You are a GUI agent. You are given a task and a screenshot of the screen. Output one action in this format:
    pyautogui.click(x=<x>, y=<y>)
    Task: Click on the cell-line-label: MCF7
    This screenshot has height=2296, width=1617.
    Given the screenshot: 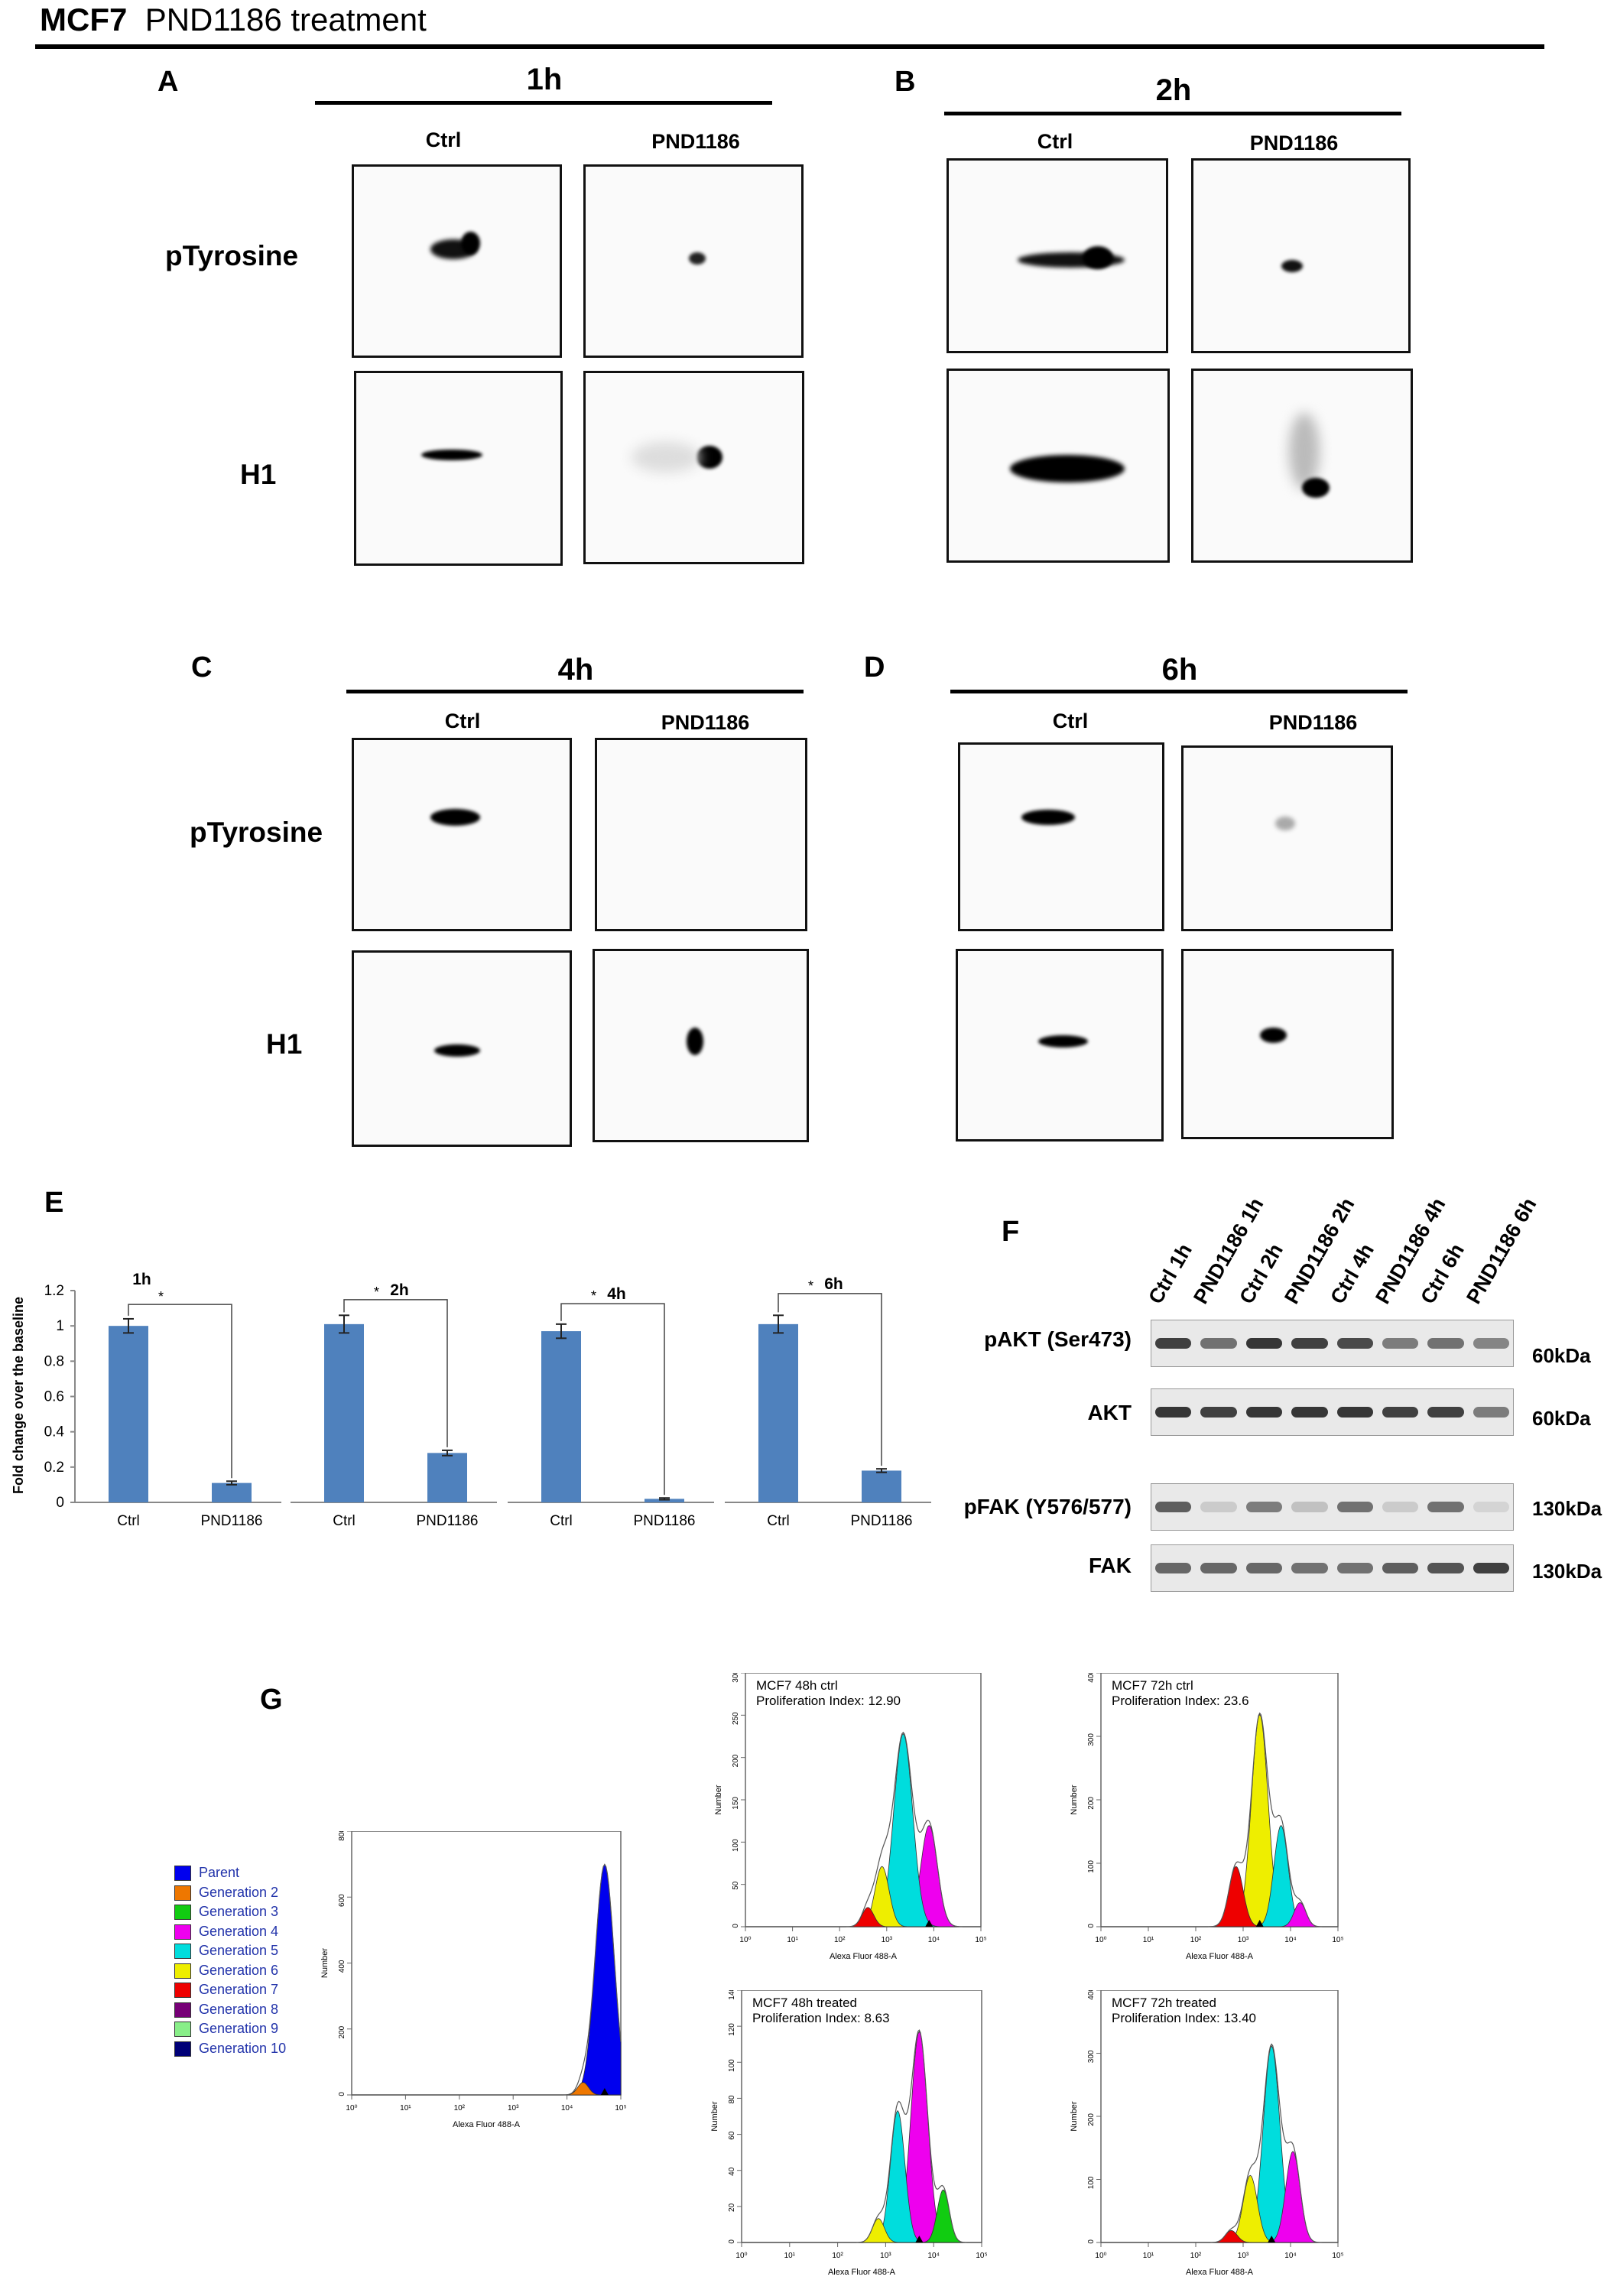 What is the action you would take?
    pyautogui.click(x=84, y=19)
    